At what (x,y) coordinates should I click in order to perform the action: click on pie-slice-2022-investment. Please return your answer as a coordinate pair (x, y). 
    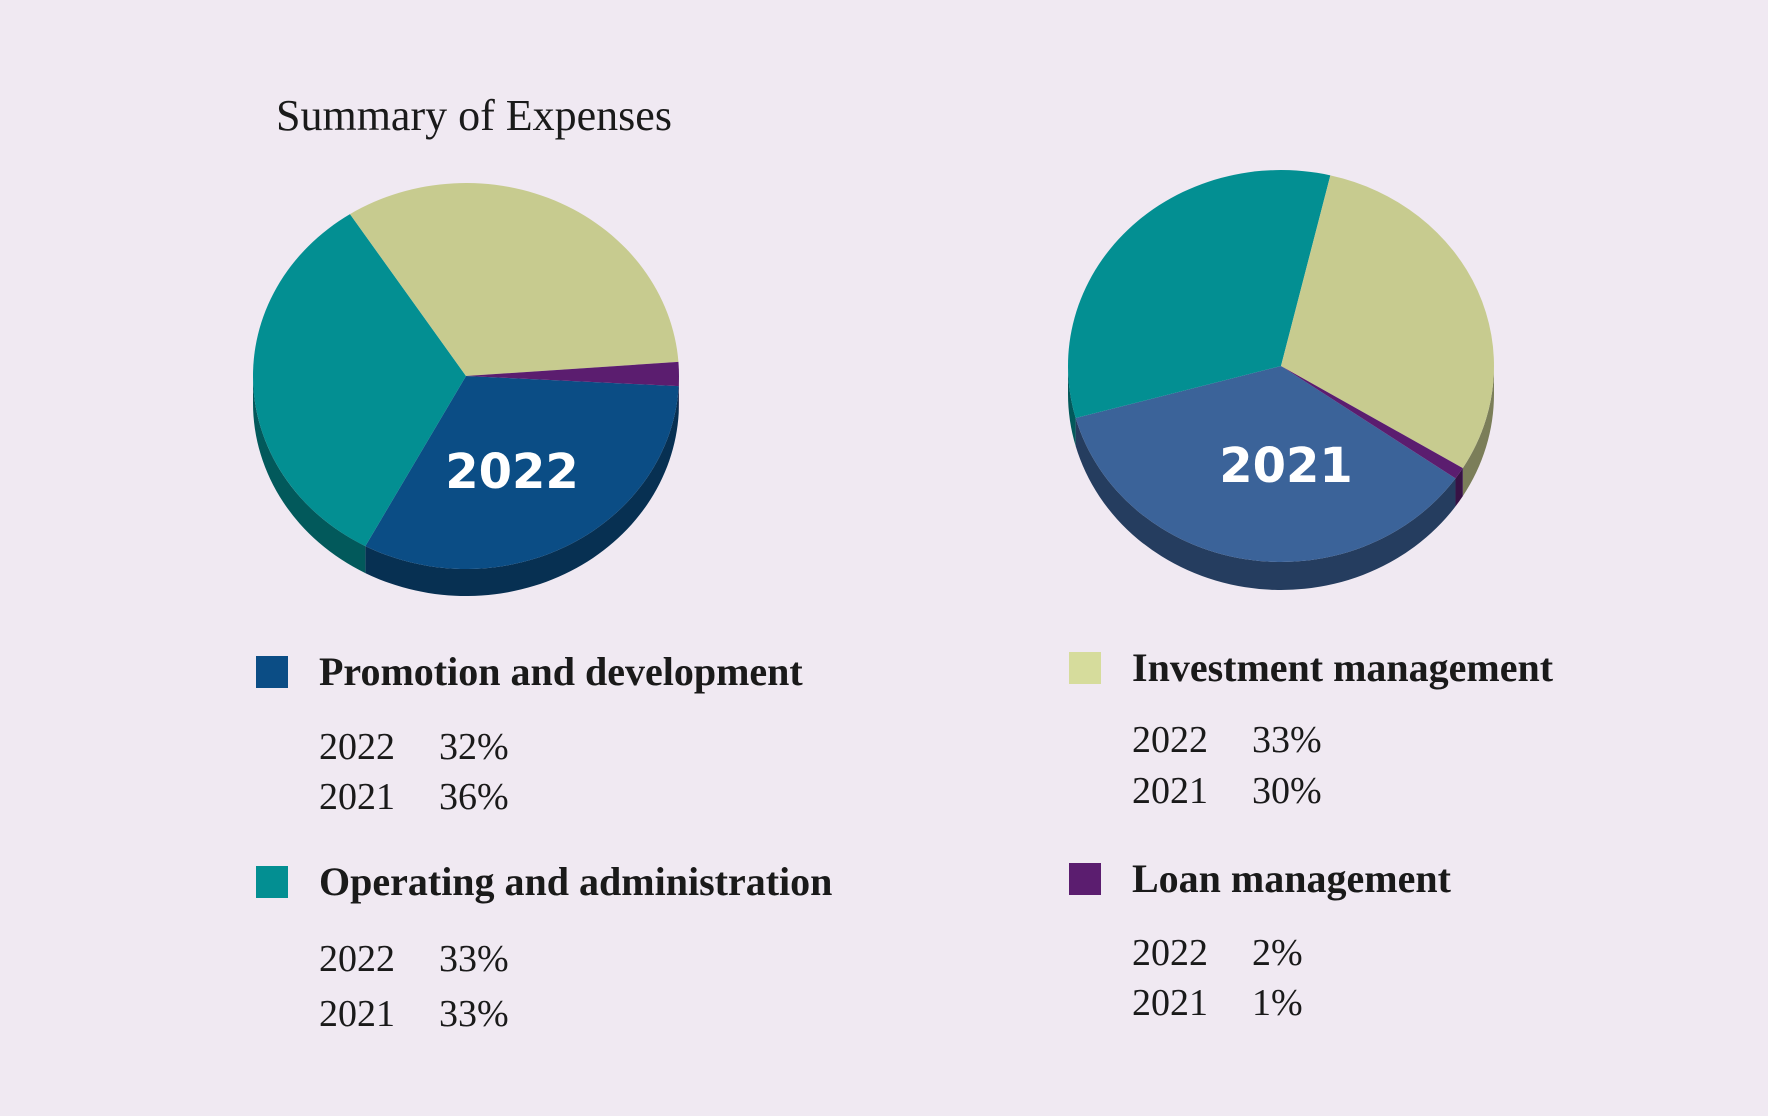
    Looking at the image, I should click on (514, 279).